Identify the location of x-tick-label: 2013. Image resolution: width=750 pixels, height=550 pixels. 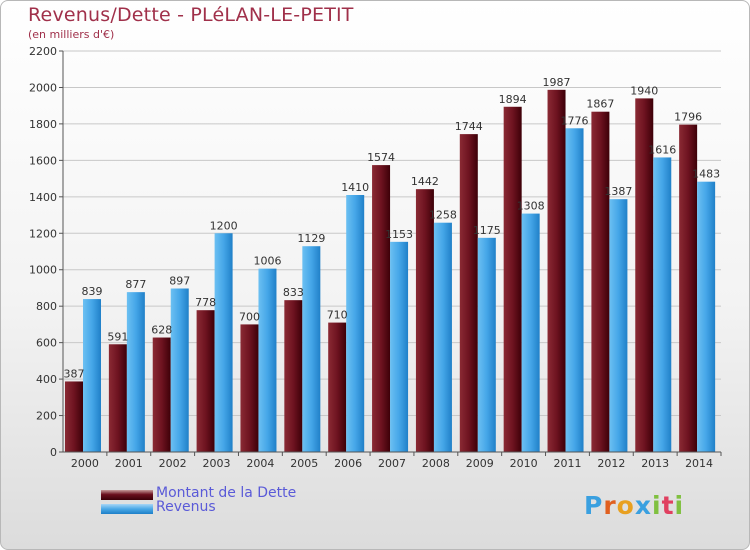
(655, 463).